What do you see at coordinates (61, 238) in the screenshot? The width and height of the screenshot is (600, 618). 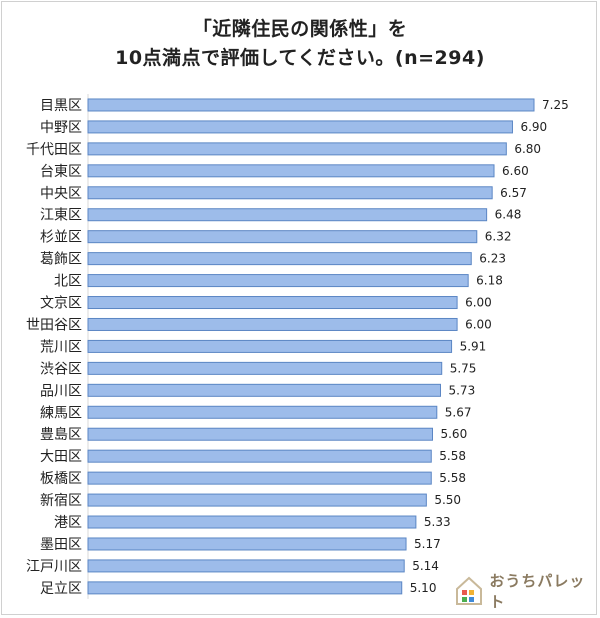 I see `category-label: 杉並区` at bounding box center [61, 238].